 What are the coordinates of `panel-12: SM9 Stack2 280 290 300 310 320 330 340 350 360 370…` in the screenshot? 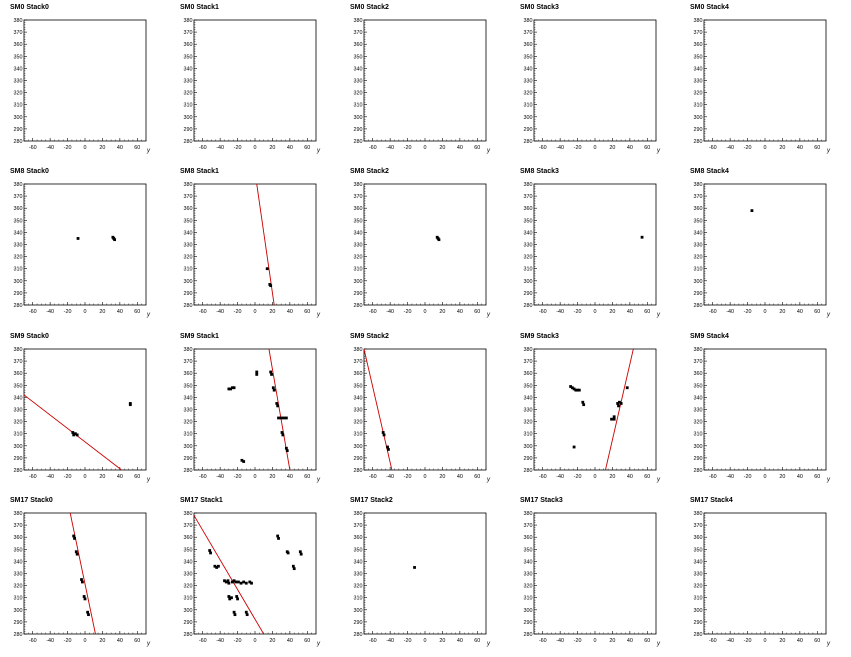 It's located at (425, 411).